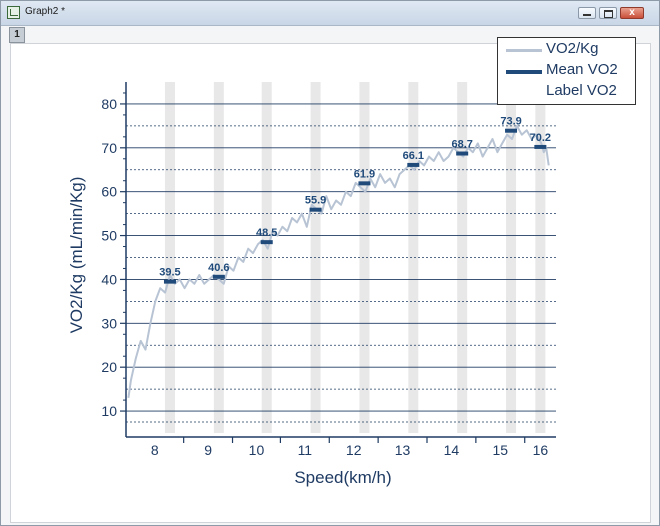  Describe the element at coordinates (342, 477) in the screenshot. I see `x-axis-label: Speed(km/h)` at that location.